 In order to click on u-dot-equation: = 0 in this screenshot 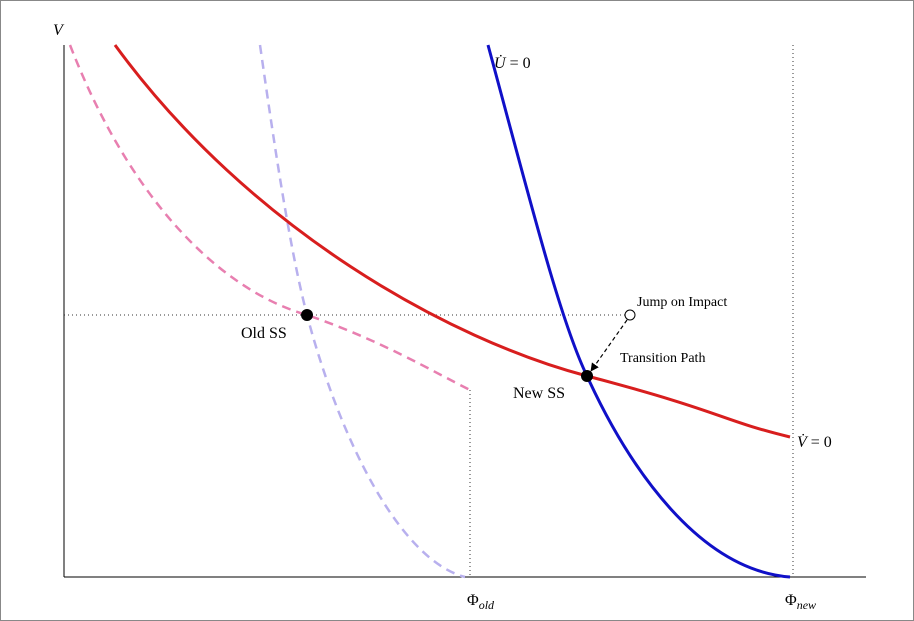, I will do `click(520, 63)`.